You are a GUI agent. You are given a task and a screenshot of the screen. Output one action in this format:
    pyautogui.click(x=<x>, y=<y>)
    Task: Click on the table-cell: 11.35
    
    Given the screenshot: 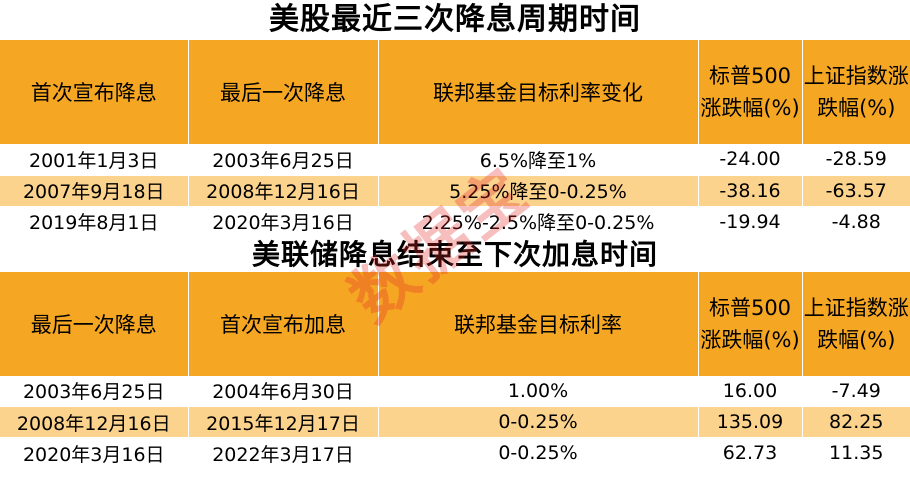 What is the action you would take?
    pyautogui.click(x=856, y=453)
    